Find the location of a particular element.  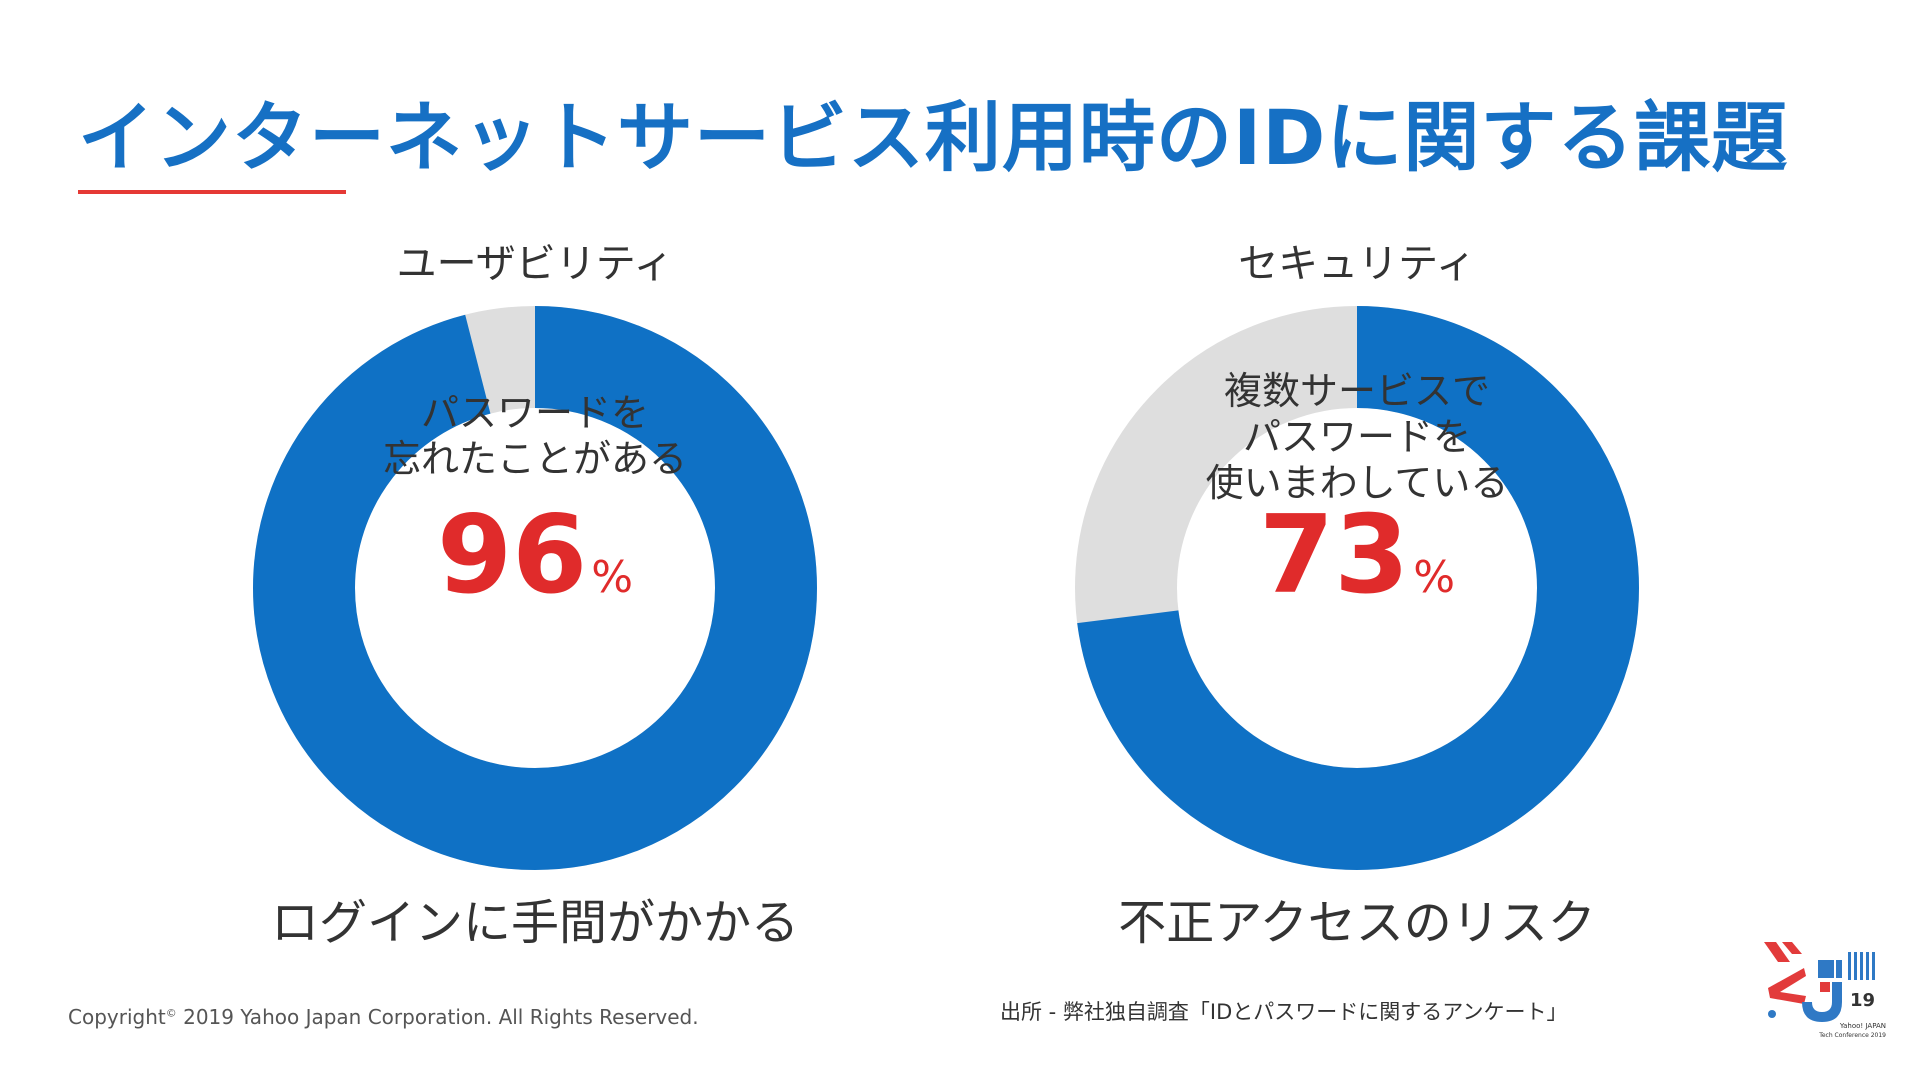

logo-line-1: Yahoo! JAPAN is located at coordinates (1862, 1026).